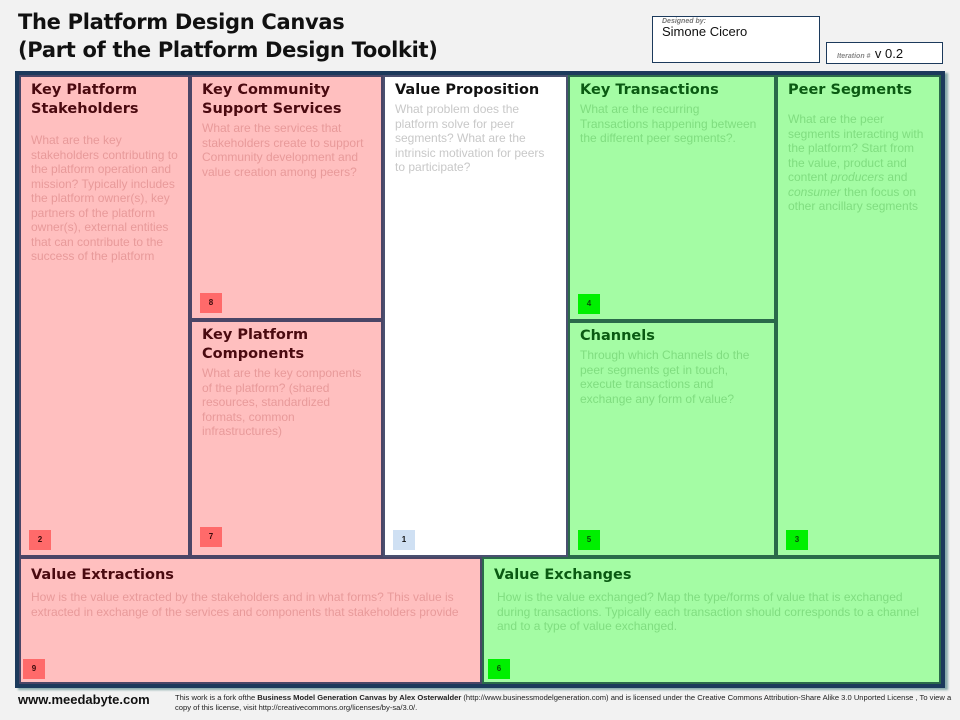  Describe the element at coordinates (617, 336) in the screenshot. I see `block-title: Channels` at that location.